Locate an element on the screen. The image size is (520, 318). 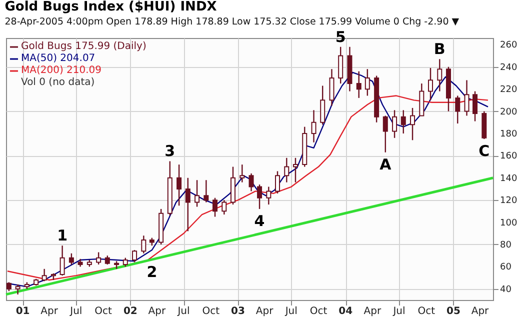
chart-subtitle: 28-Apr-2005 4:00pm Open 178.89 High 178.89 Low 175.32 Close 175.99 Volume 0 Chg -2.90 ▼ is located at coordinates (232, 22).